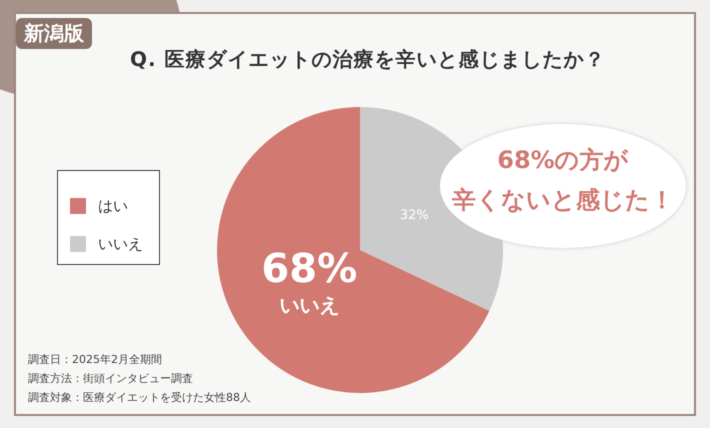  Describe the element at coordinates (139, 398) in the screenshot. I see `text: 調査対象：医療ダイエットを受けた女性88人` at that location.